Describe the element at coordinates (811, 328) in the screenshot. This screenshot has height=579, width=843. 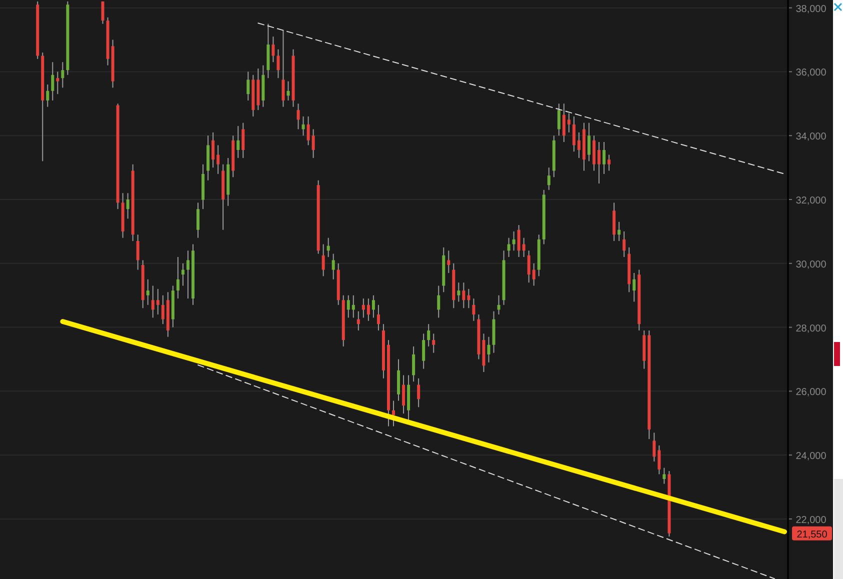
I see `y-tick-label: 28,000` at that location.